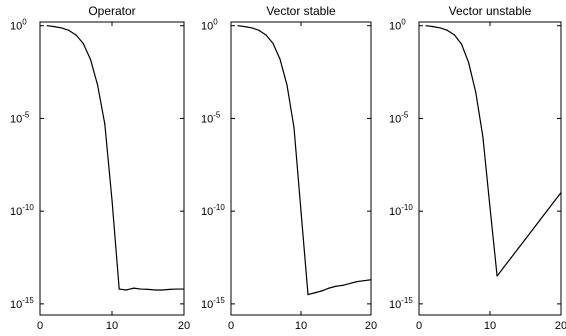  I want to click on chart-title: Operator, so click(111, 11).